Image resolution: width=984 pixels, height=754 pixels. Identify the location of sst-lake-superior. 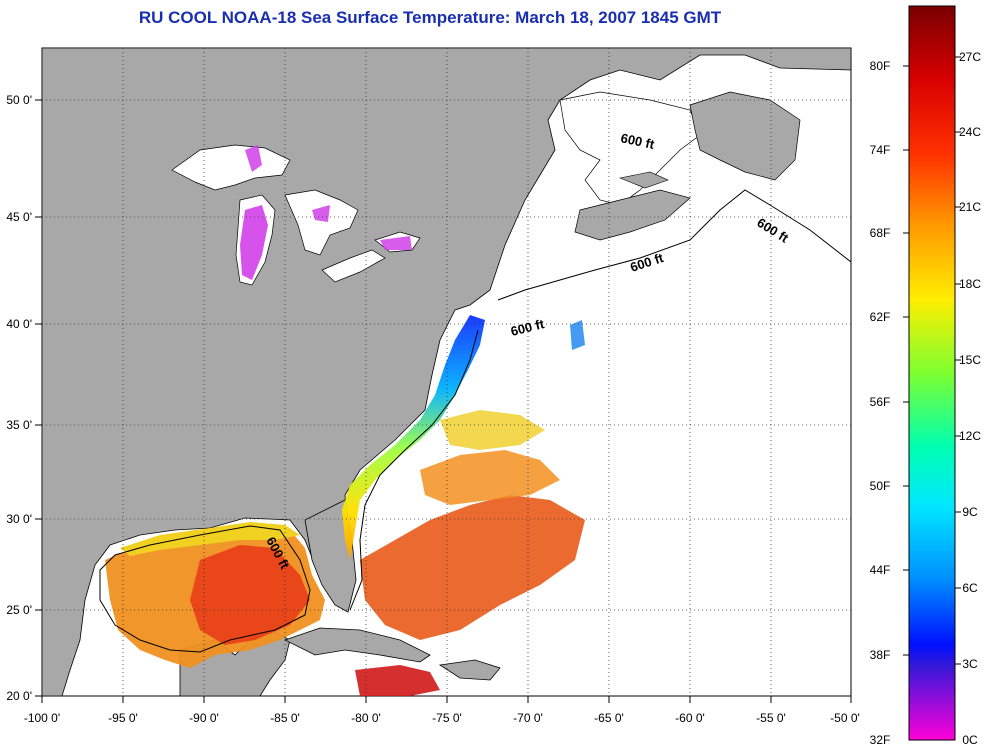
(253, 158).